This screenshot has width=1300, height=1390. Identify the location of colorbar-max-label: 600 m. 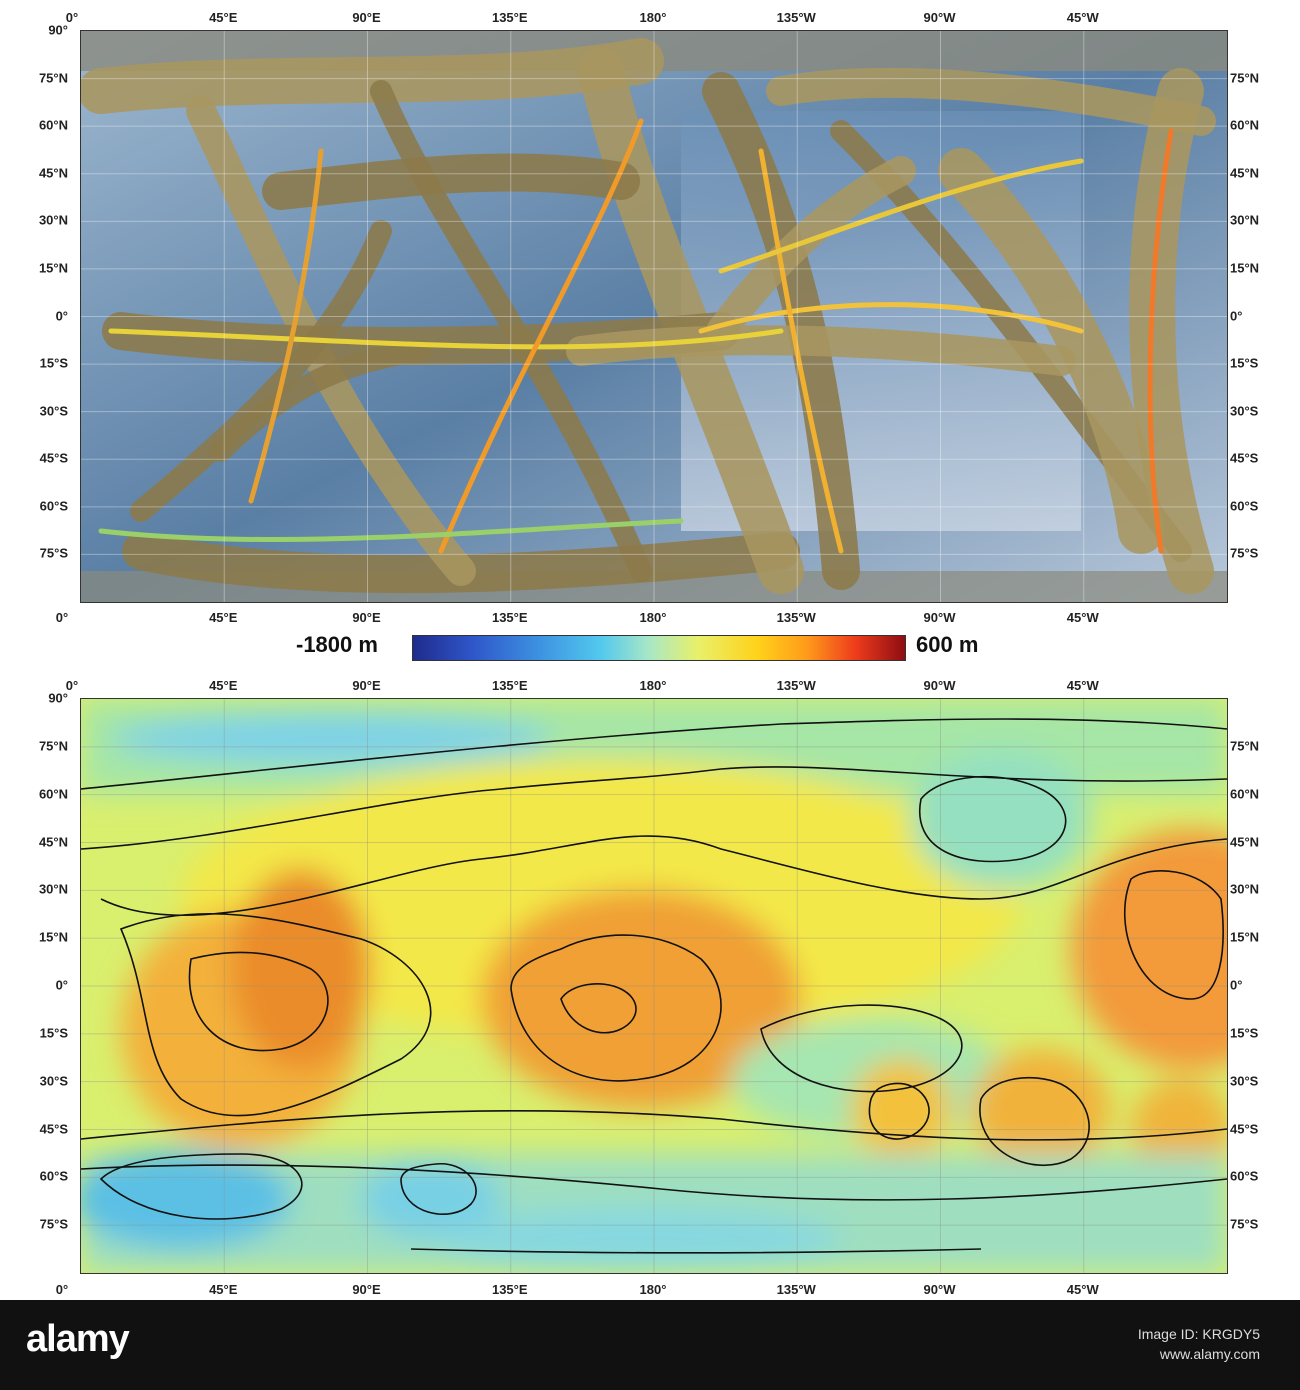
(947, 644).